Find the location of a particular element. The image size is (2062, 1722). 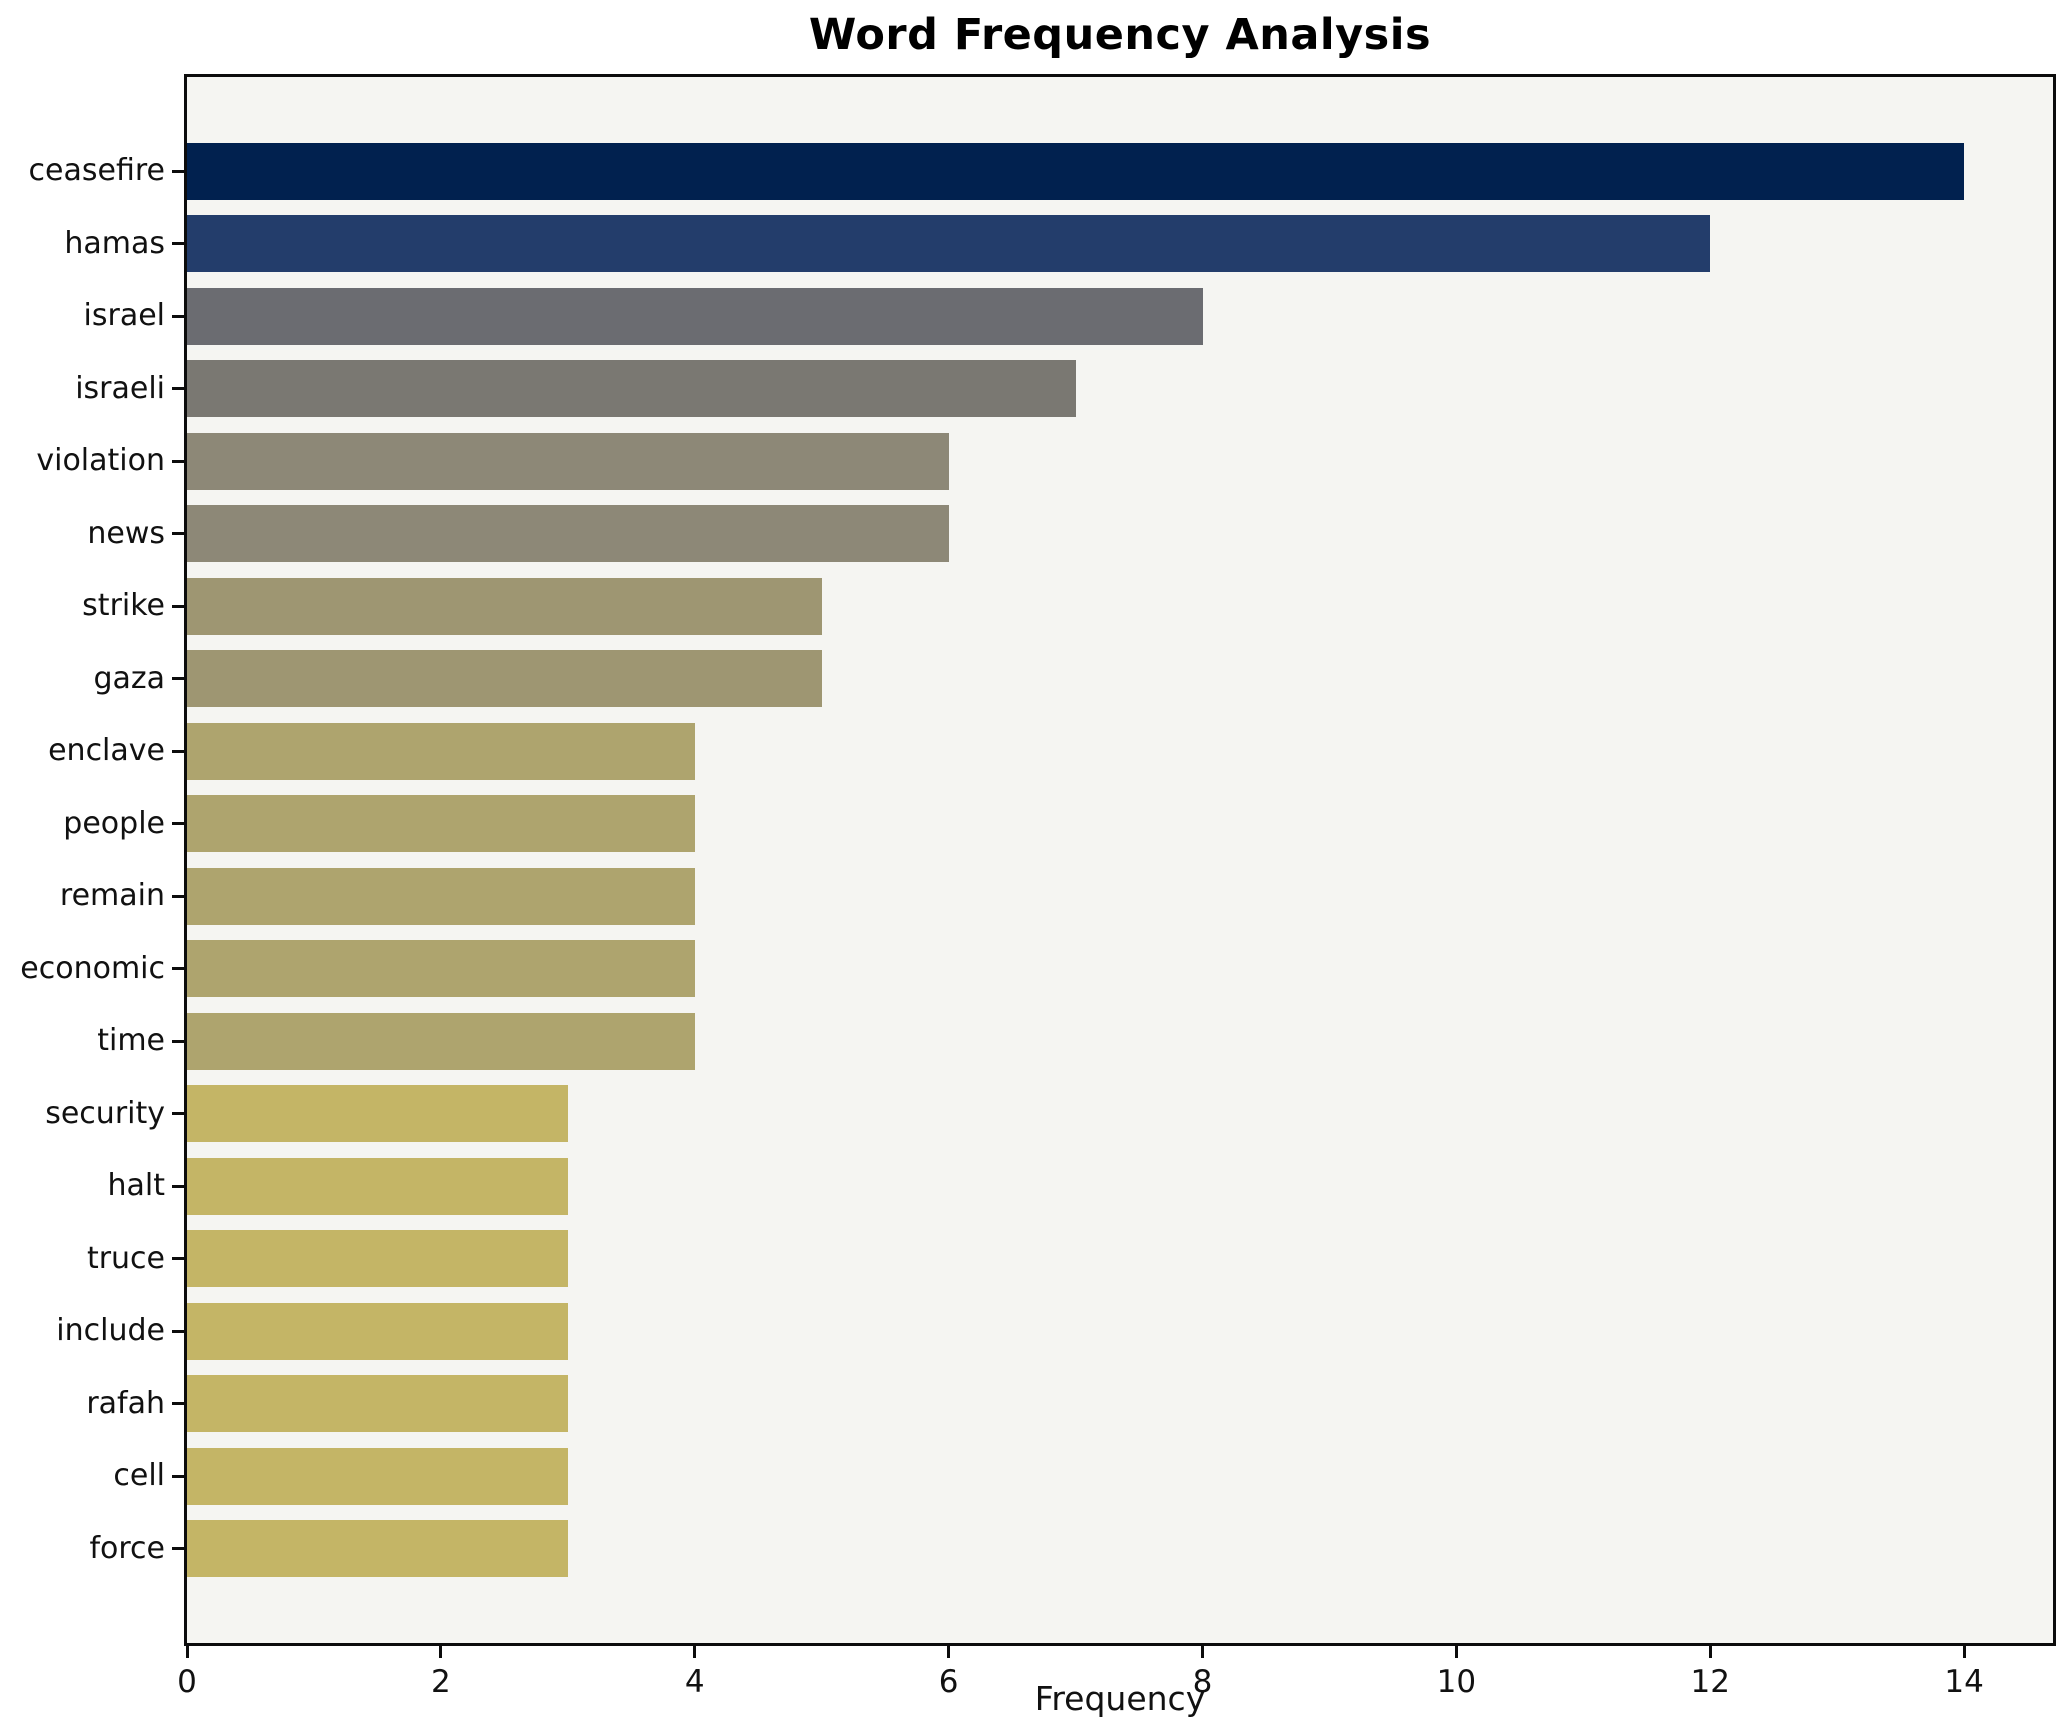

x-tick-label-0: 0 is located at coordinates (187, 1682).